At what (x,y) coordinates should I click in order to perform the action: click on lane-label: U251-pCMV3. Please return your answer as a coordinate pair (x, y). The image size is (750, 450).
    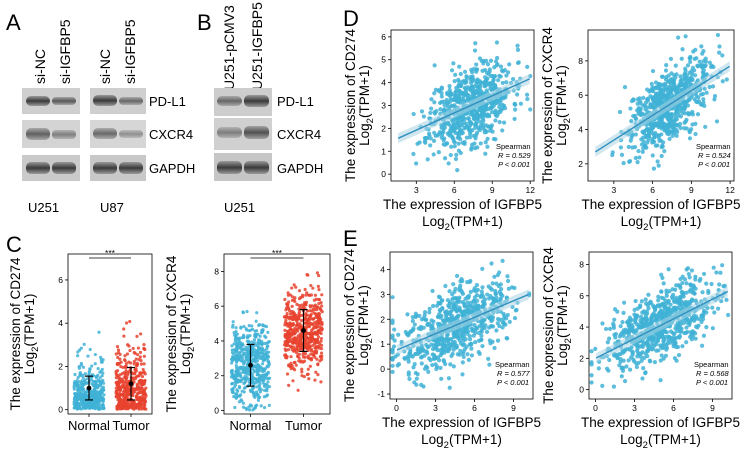
    Looking at the image, I should click on (229, 47).